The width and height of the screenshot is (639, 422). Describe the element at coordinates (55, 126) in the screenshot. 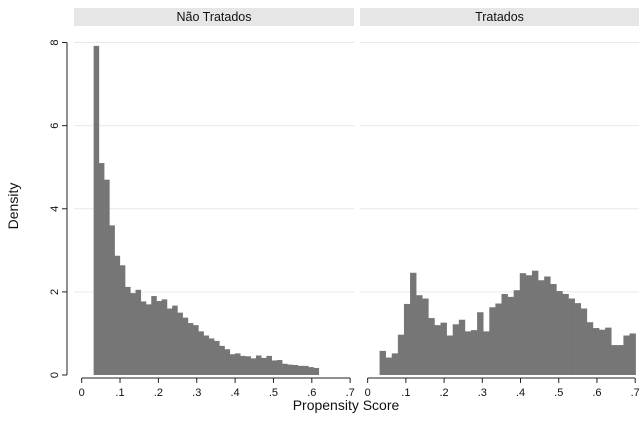

I see `y-tick-label: 6` at that location.